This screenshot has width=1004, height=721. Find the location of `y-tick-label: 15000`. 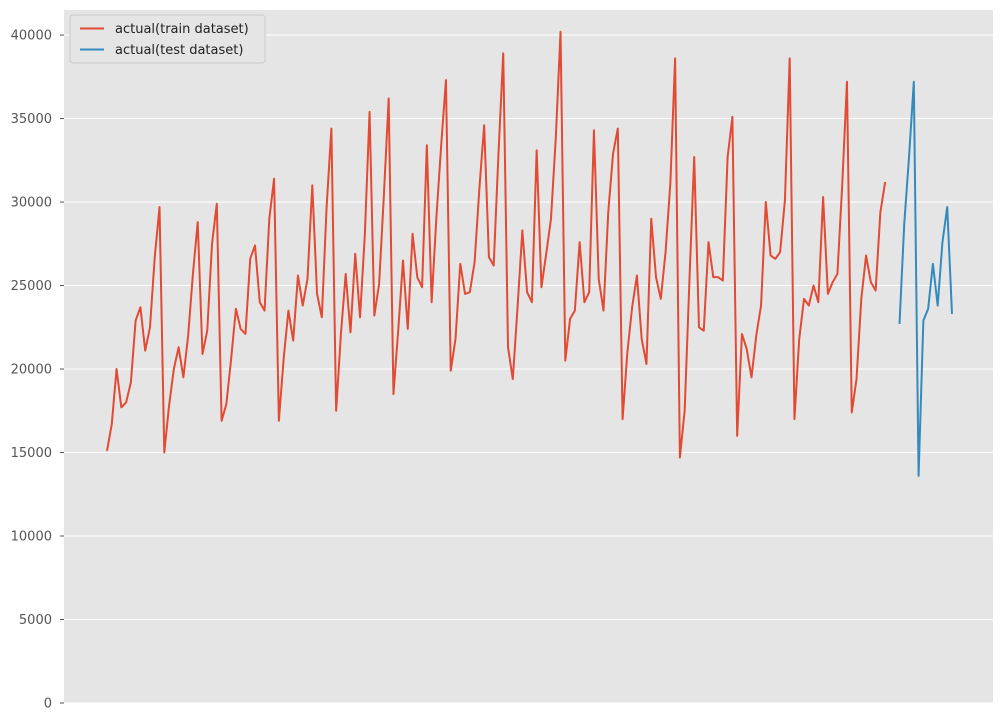

y-tick-label: 15000 is located at coordinates (31, 453).